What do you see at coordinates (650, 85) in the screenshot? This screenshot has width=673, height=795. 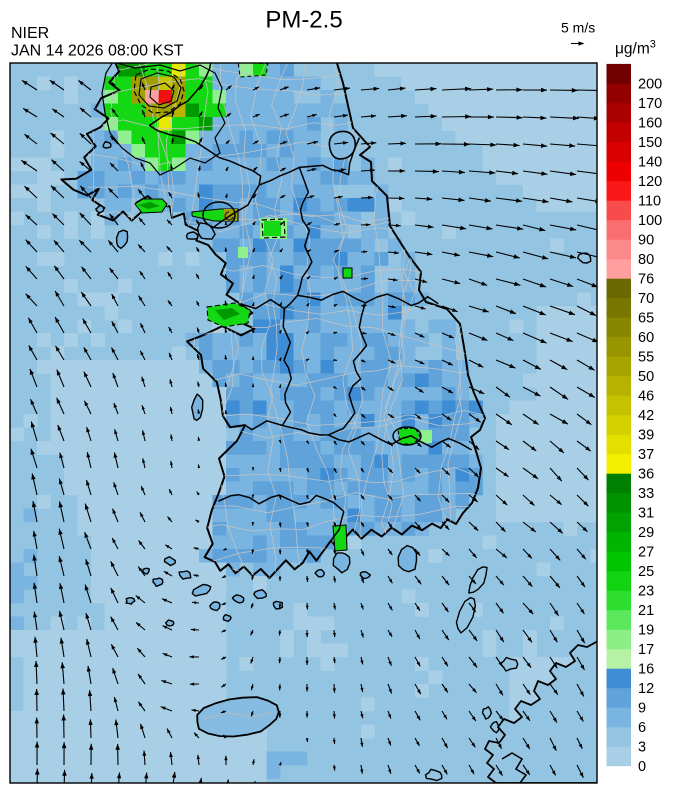 I see `svg-text: 200` at bounding box center [650, 85].